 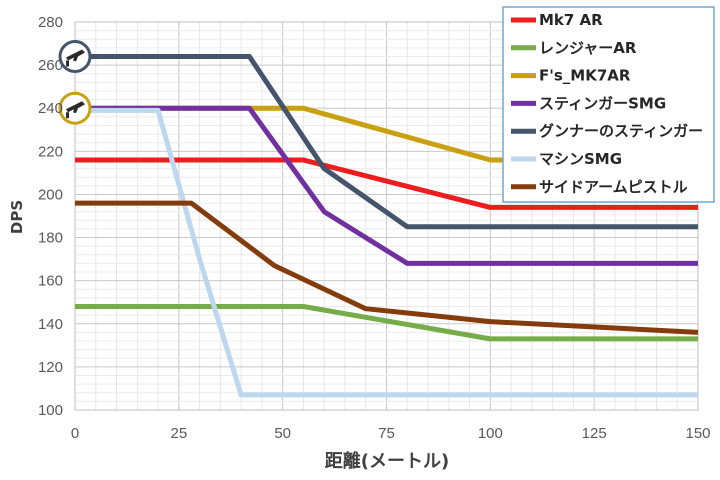 What do you see at coordinates (621, 131) in the screenshot?
I see `legend-label: グンナーのスティンガー` at bounding box center [621, 131].